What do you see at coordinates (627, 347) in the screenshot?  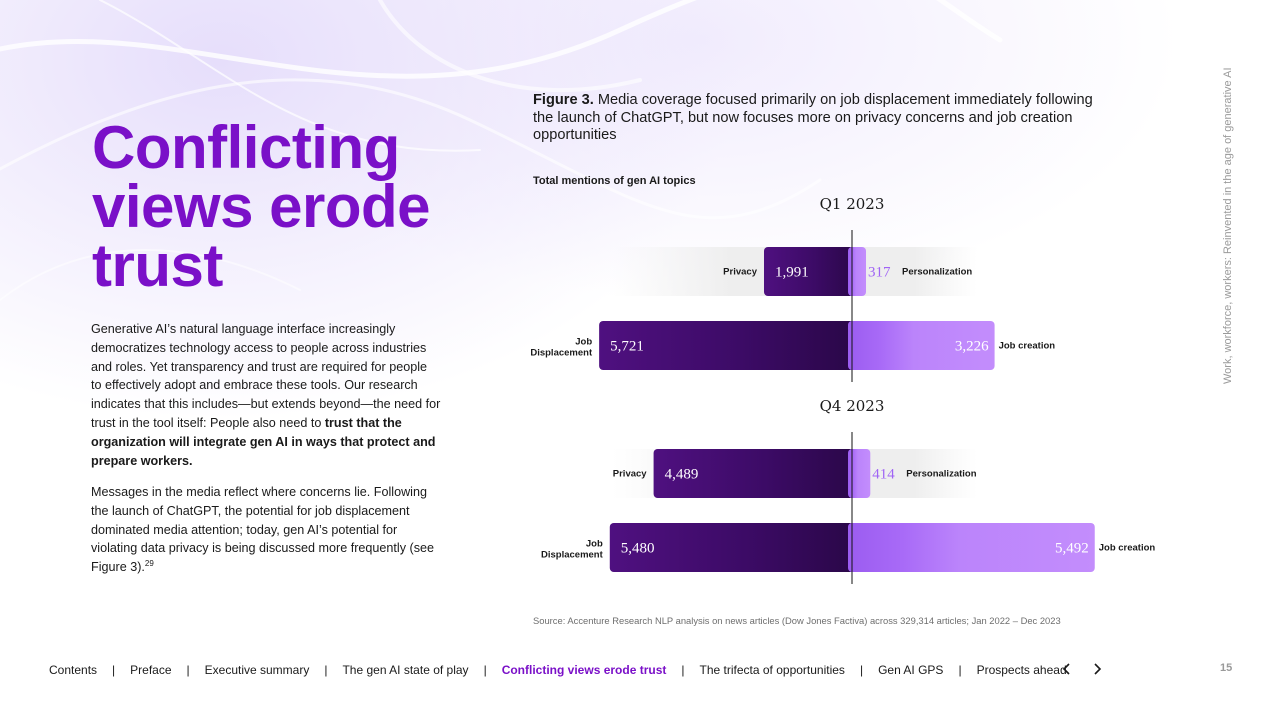 I see `bar-value-left: 5,721` at bounding box center [627, 347].